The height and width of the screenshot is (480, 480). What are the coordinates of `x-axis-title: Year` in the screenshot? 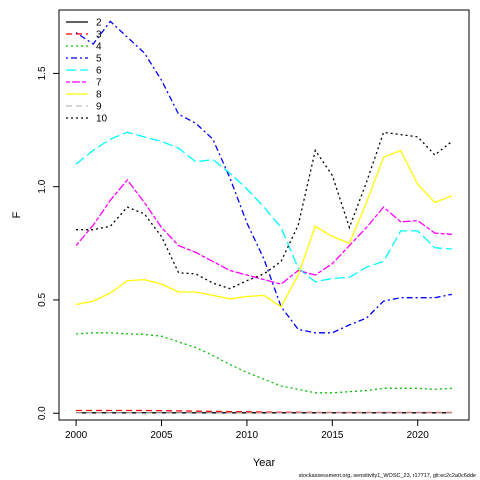 It's located at (264, 463).